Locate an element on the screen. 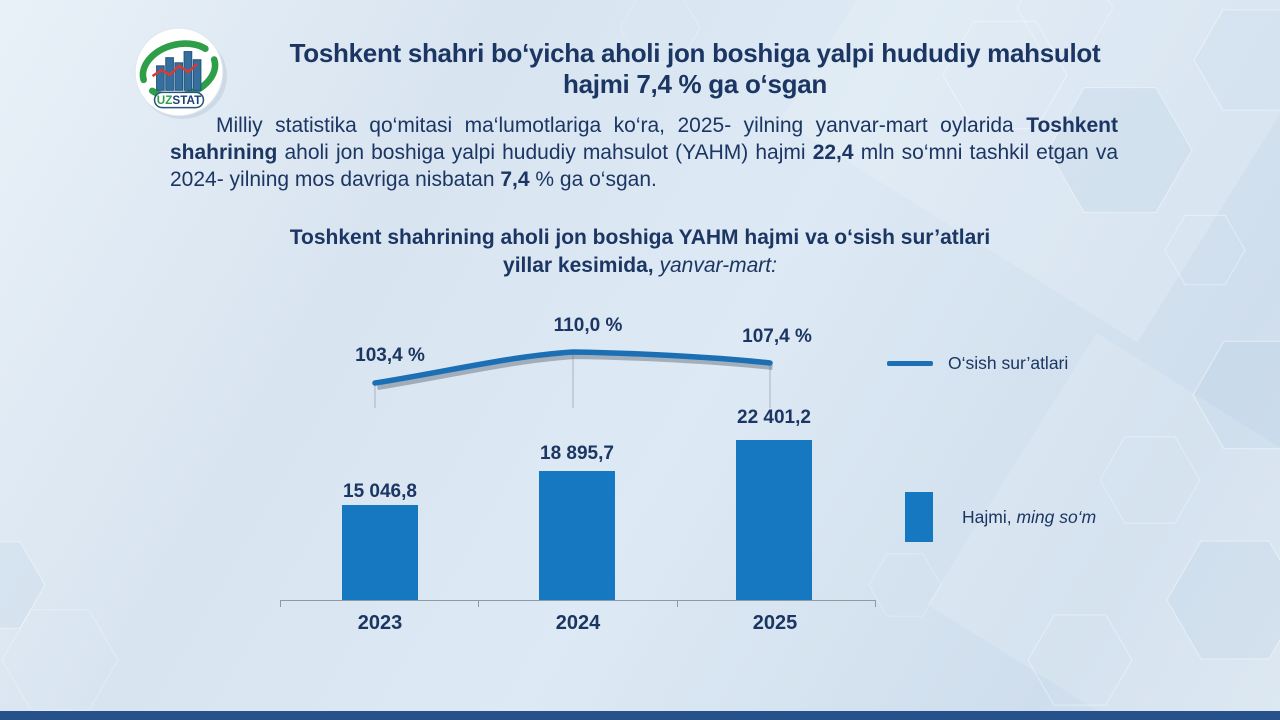  intro-bold-city: Toshkent shahrining is located at coordinates (644, 139).